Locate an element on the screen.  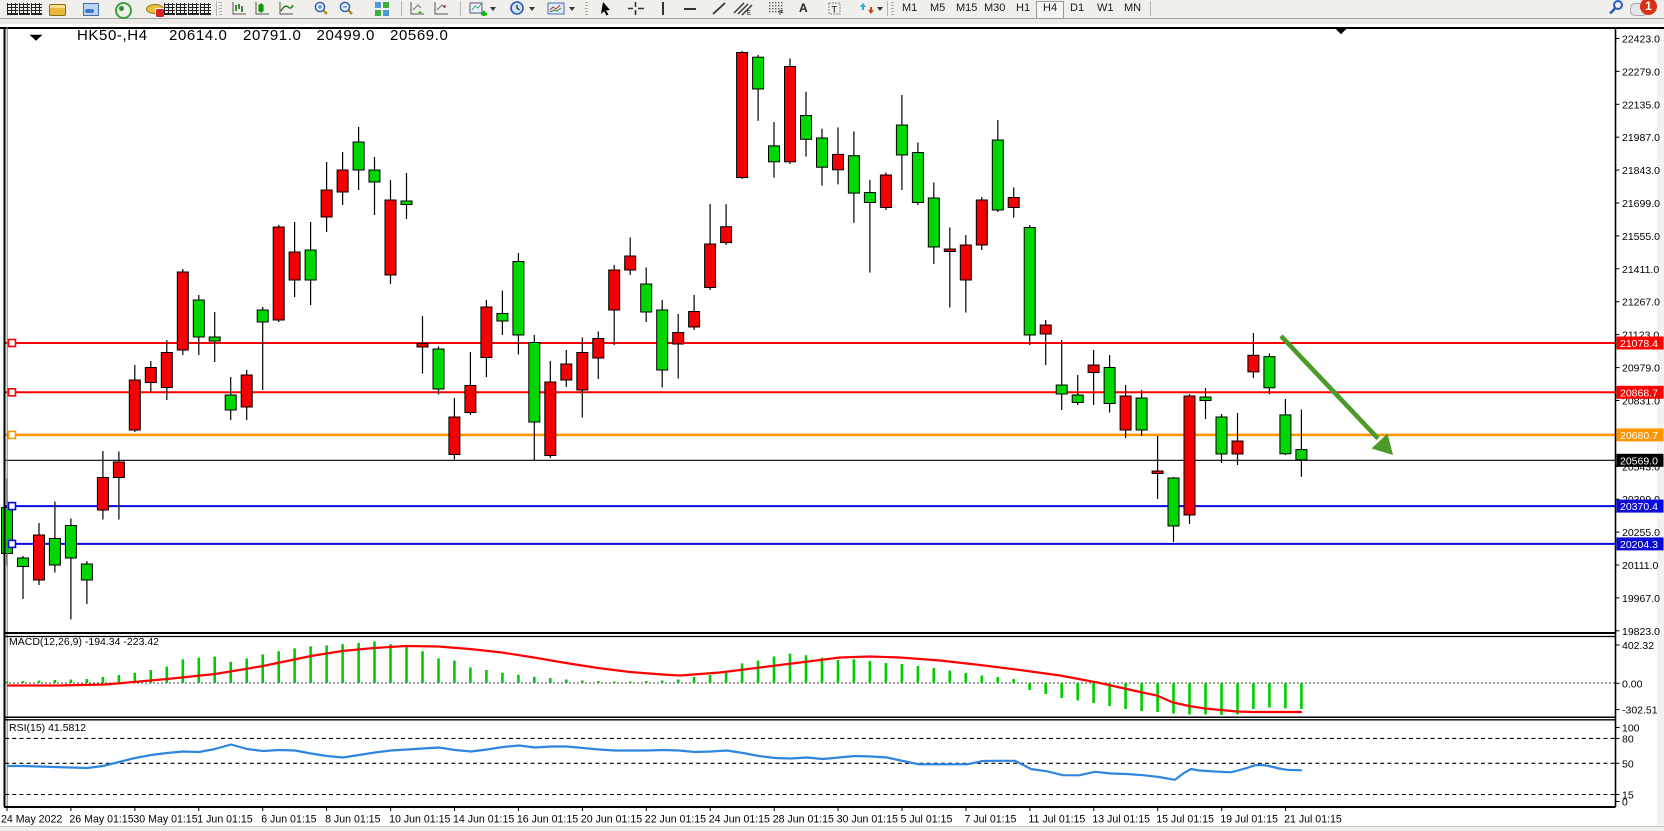
svg-text: 100 is located at coordinates (1631, 729).